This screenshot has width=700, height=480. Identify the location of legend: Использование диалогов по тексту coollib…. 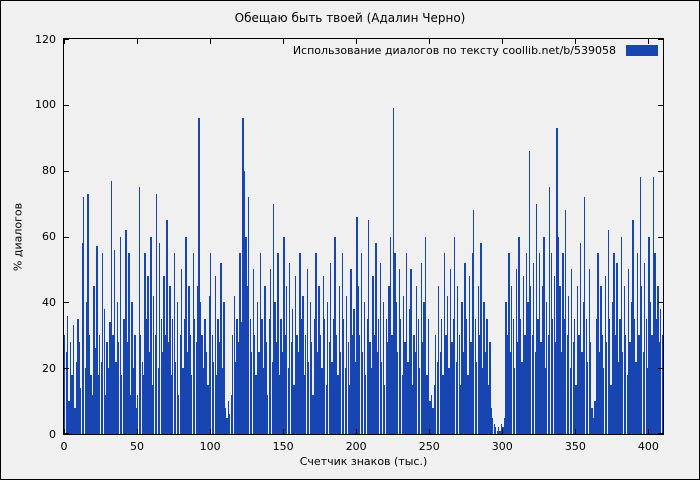
(475, 50).